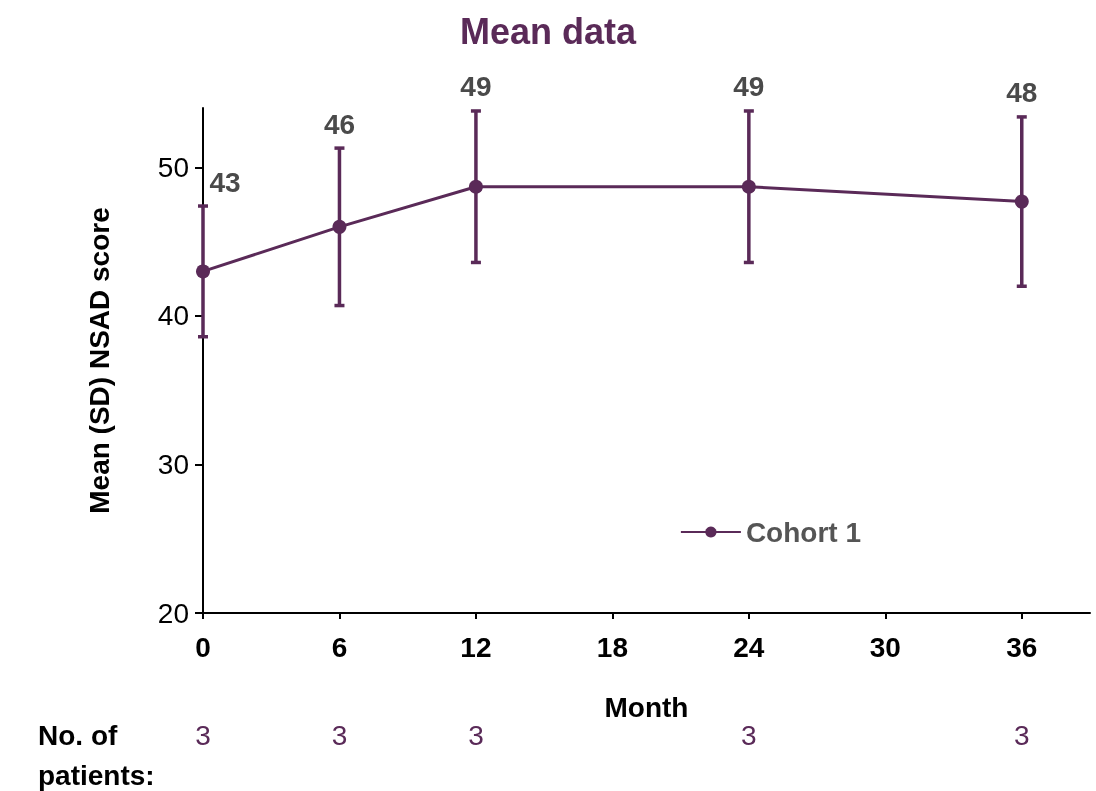 This screenshot has width=1096, height=791. Describe the element at coordinates (99, 360) in the screenshot. I see `y-axis-title: Mean (SD) NSAD score` at that location.